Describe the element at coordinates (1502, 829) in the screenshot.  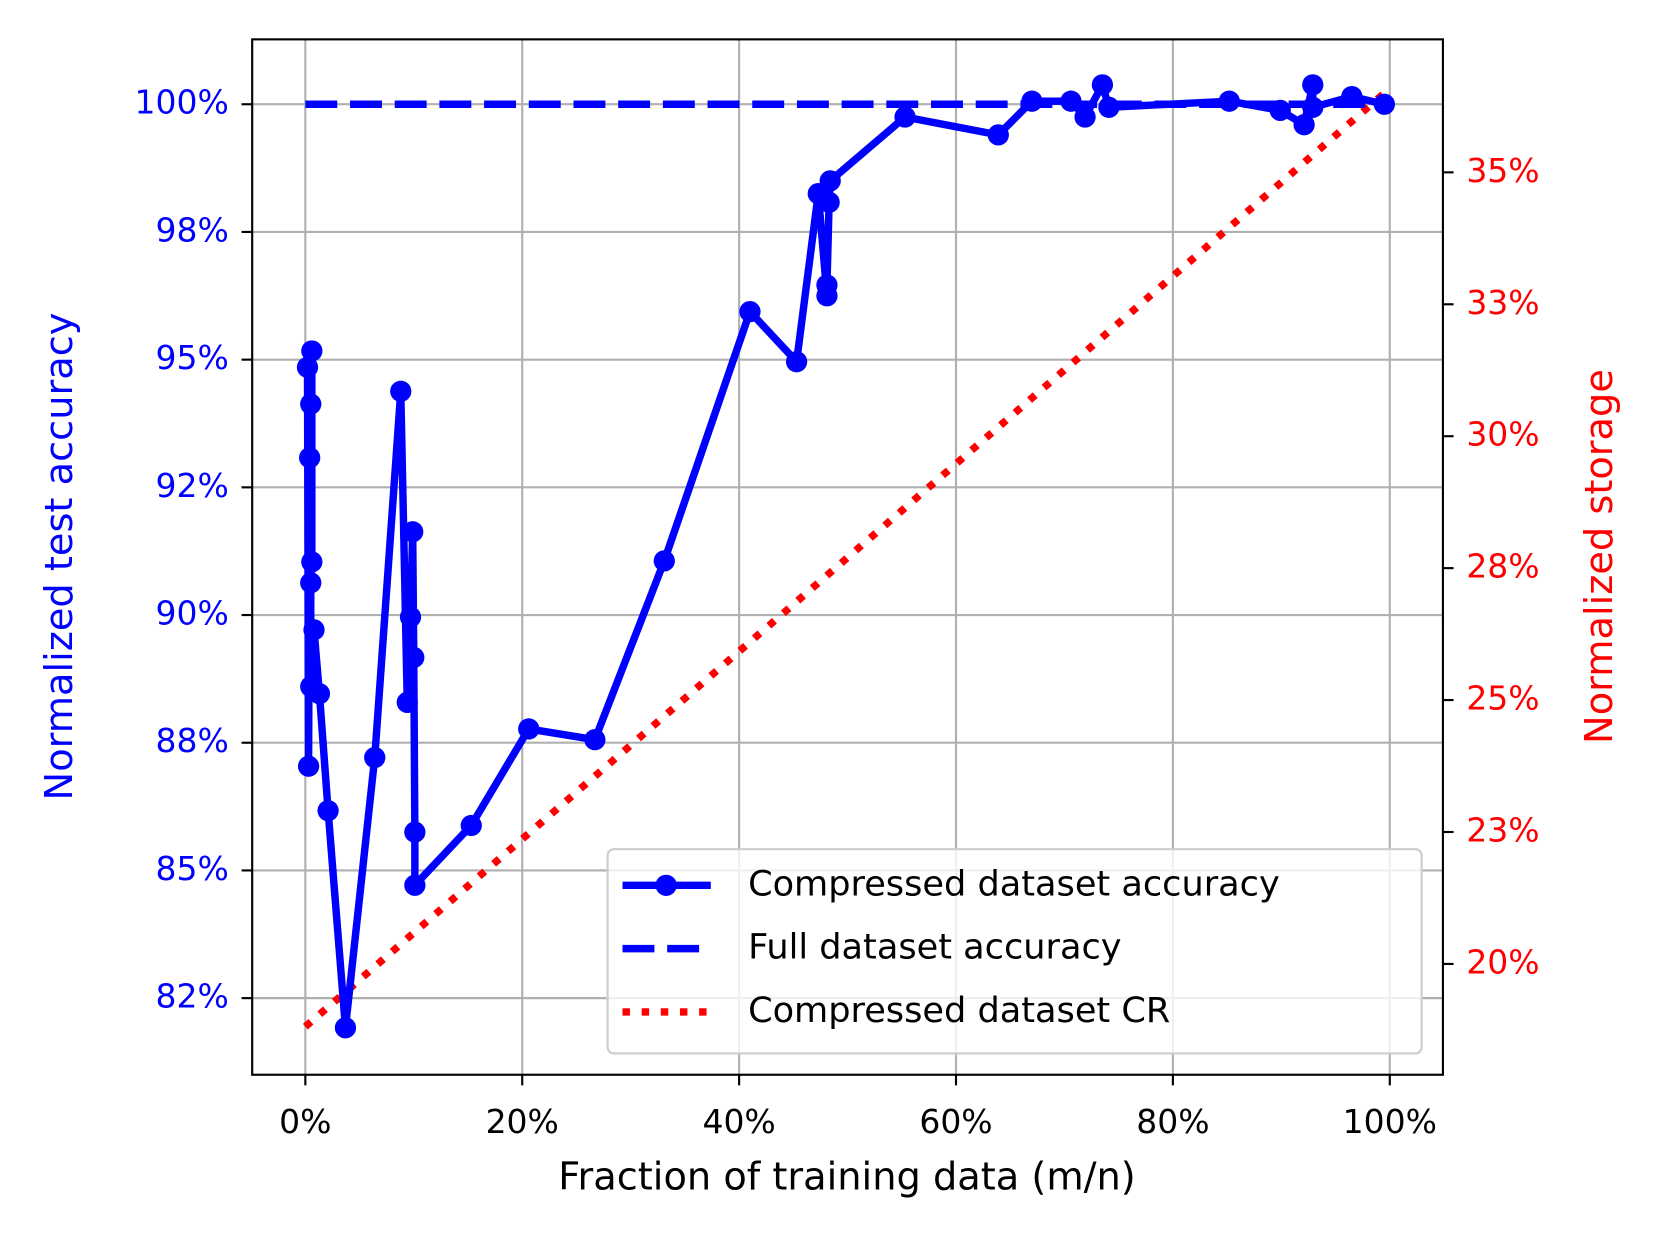
I see `y2-tick-label: 23%` at that location.